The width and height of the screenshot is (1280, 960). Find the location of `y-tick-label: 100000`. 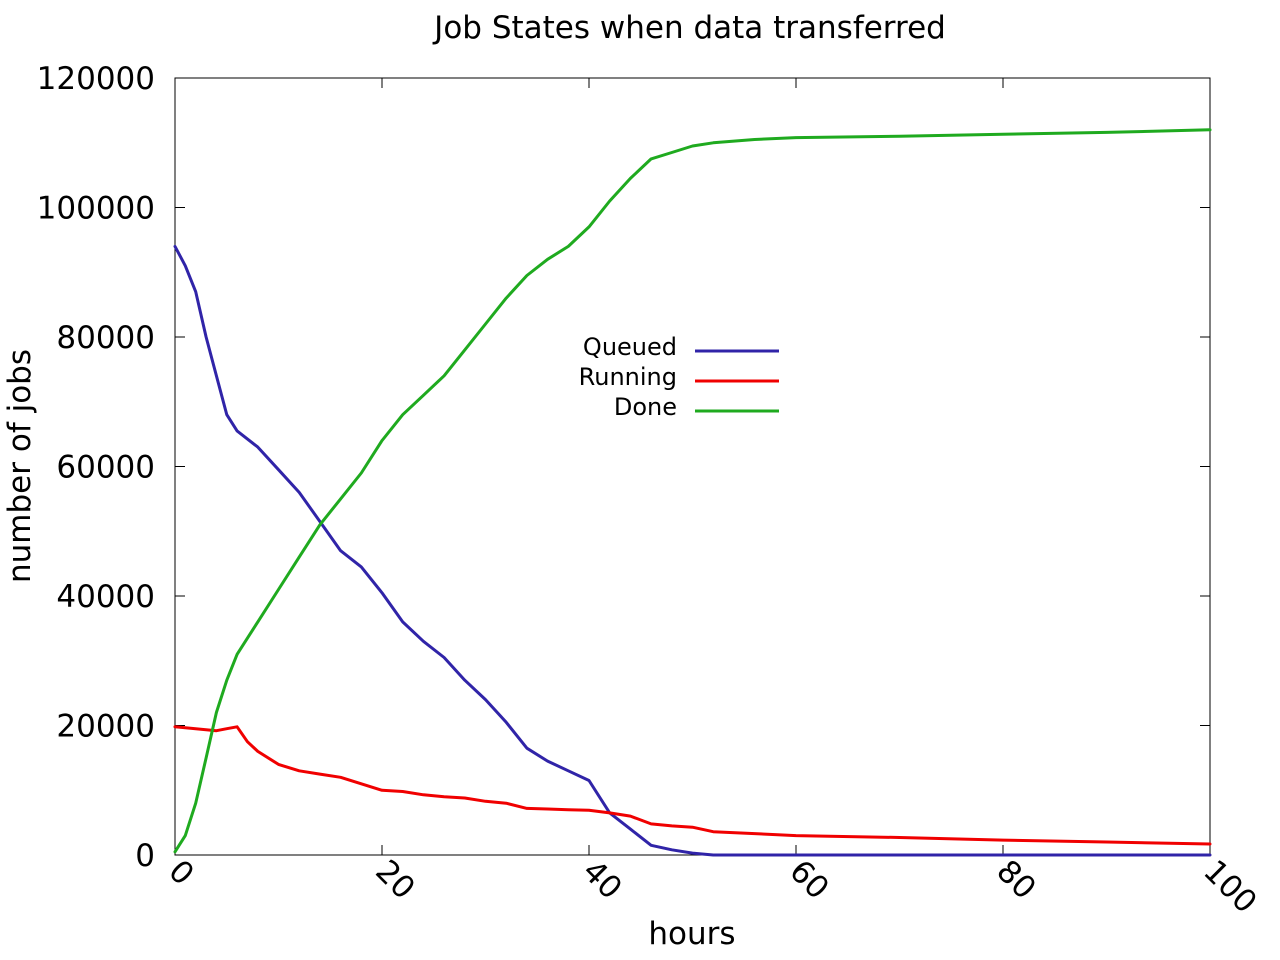

y-tick-label: 100000 is located at coordinates (96, 209).